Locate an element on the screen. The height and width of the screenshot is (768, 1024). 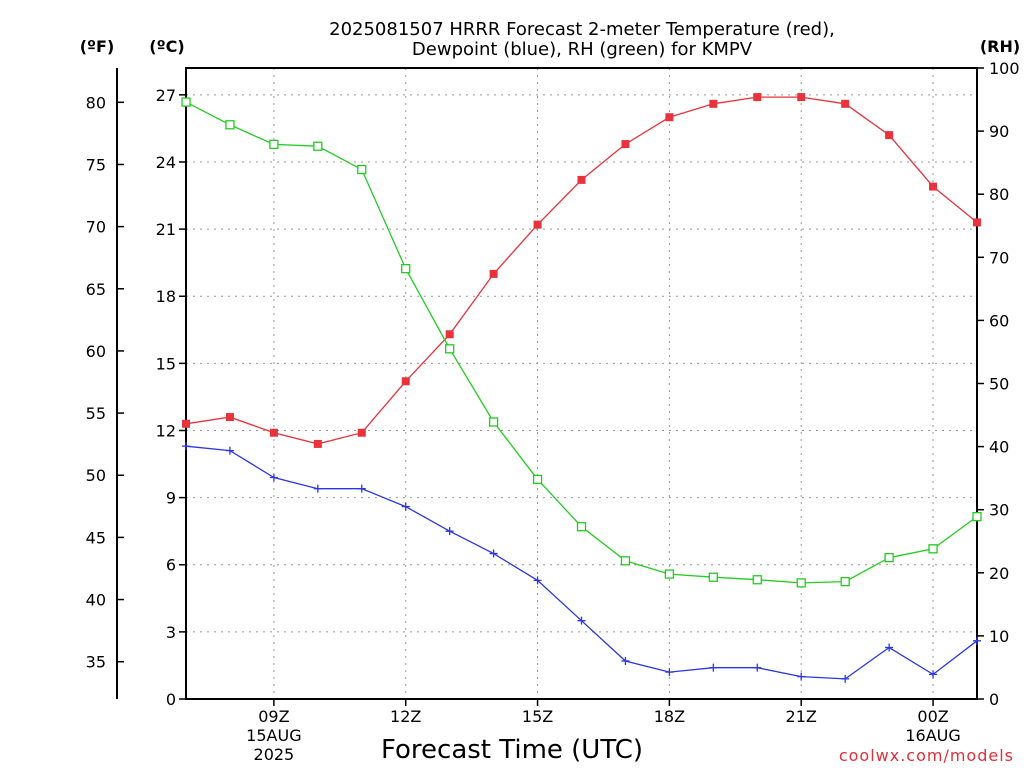
time-tick-label: 2025 is located at coordinates (274, 754).